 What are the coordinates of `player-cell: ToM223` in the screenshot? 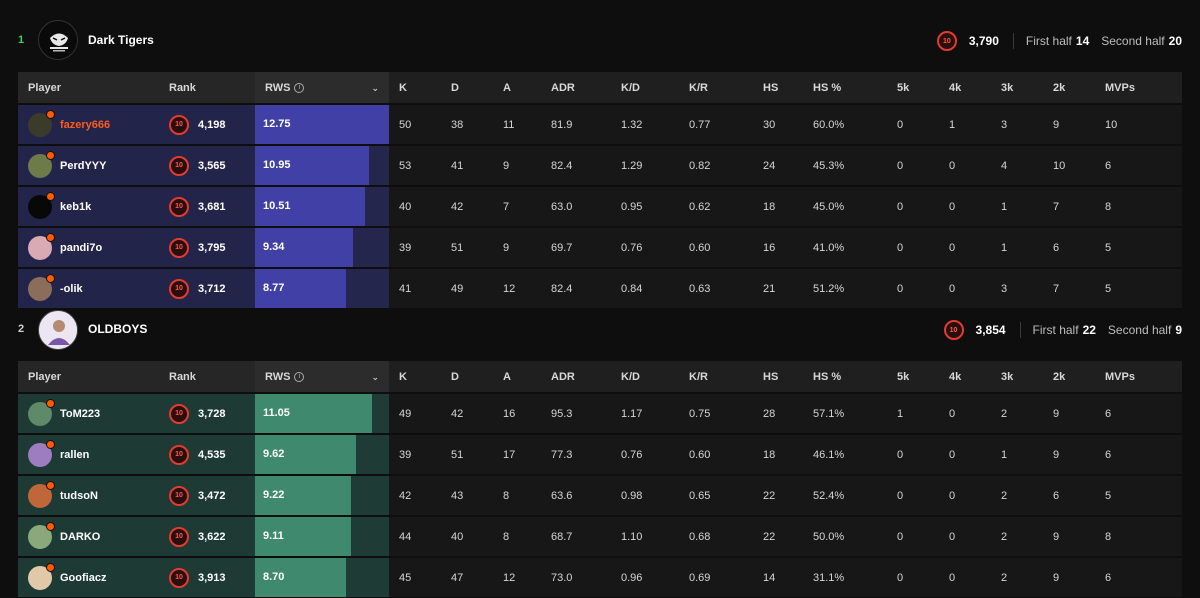 It's located at (88, 414).